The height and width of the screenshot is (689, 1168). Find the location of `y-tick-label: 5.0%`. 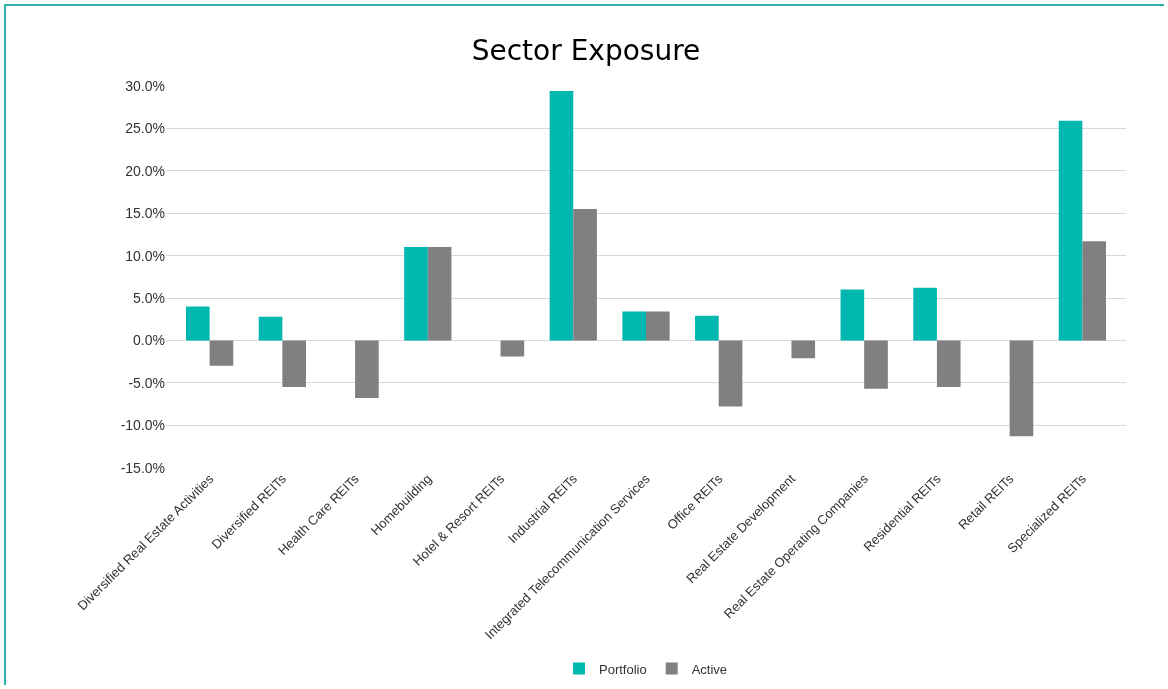

y-tick-label: 5.0% is located at coordinates (149, 297).